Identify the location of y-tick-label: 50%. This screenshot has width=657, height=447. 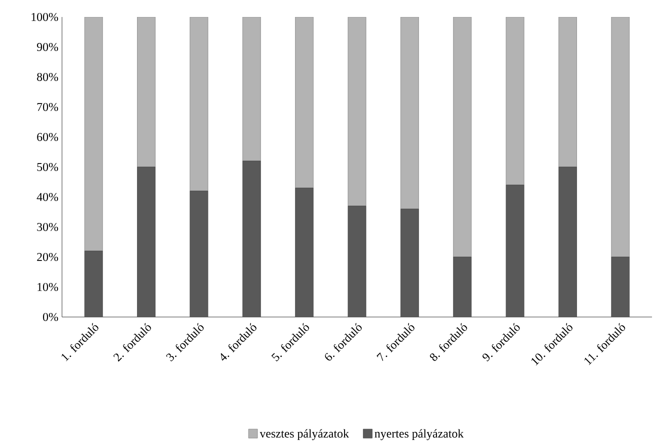
(47, 167).